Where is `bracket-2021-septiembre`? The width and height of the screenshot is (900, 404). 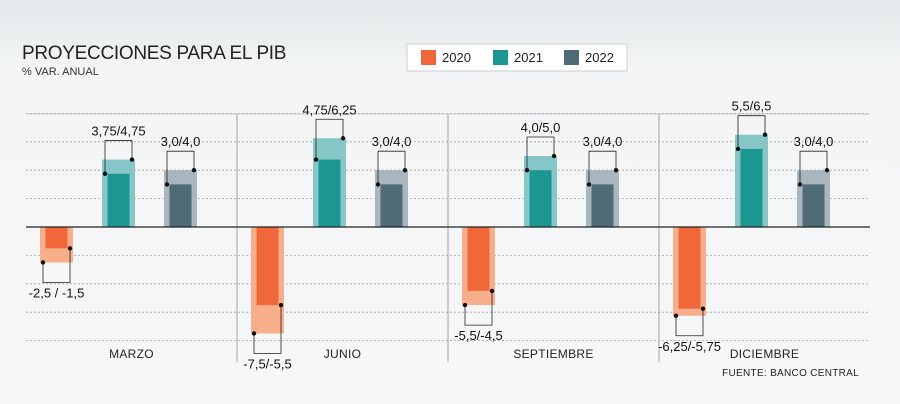
bracket-2021-septiembre is located at coordinates (540, 153).